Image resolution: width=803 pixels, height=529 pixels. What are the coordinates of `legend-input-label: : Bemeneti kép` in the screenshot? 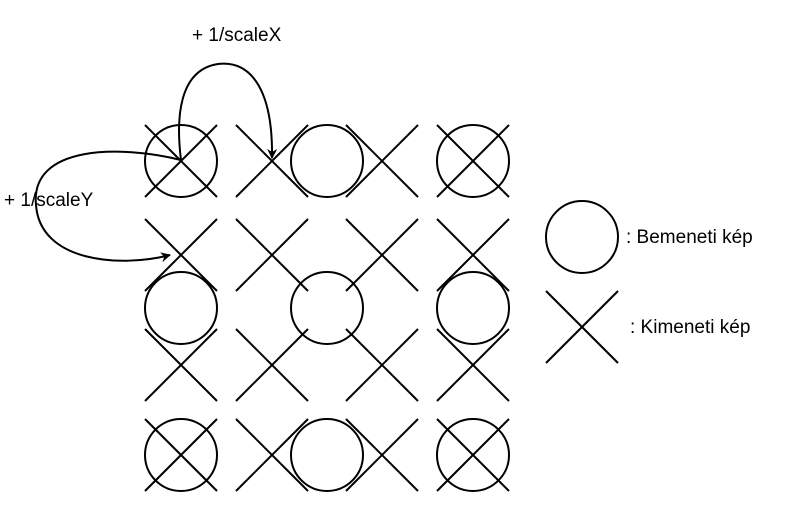 It's located at (689, 237).